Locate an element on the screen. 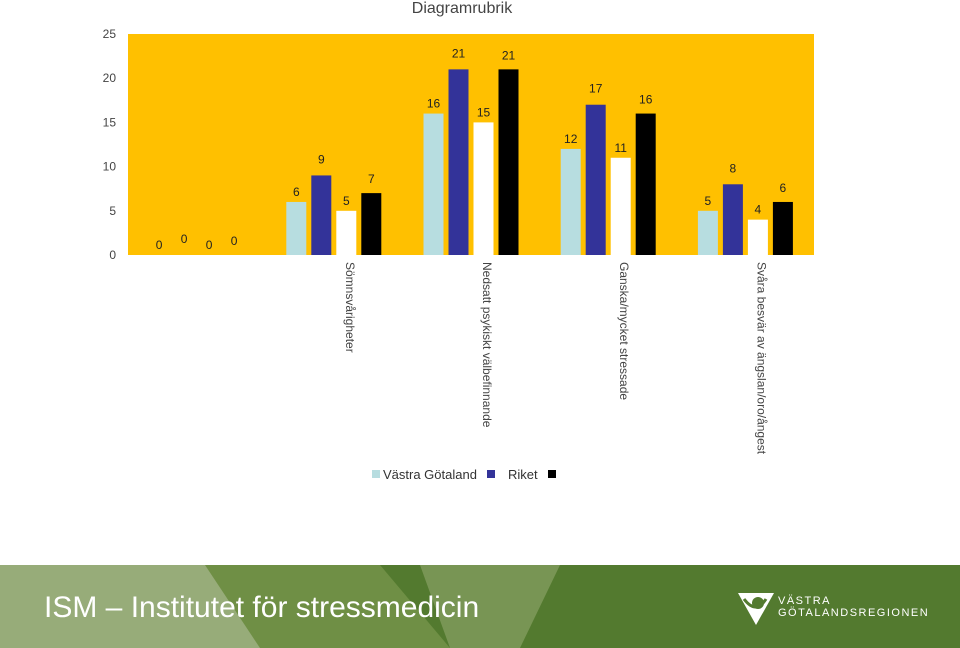 This screenshot has width=960, height=648. legend: Västra Götaland Riket is located at coordinates (470, 474).